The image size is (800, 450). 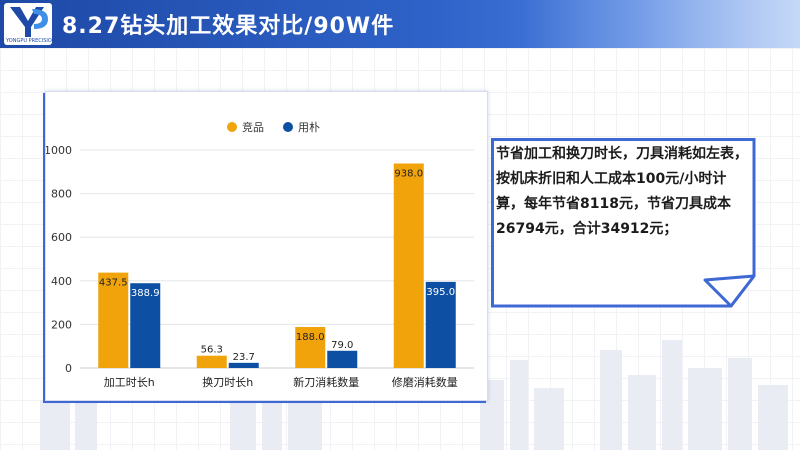 What do you see at coordinates (660, 24) in the screenshot?
I see `header-fade` at bounding box center [660, 24].